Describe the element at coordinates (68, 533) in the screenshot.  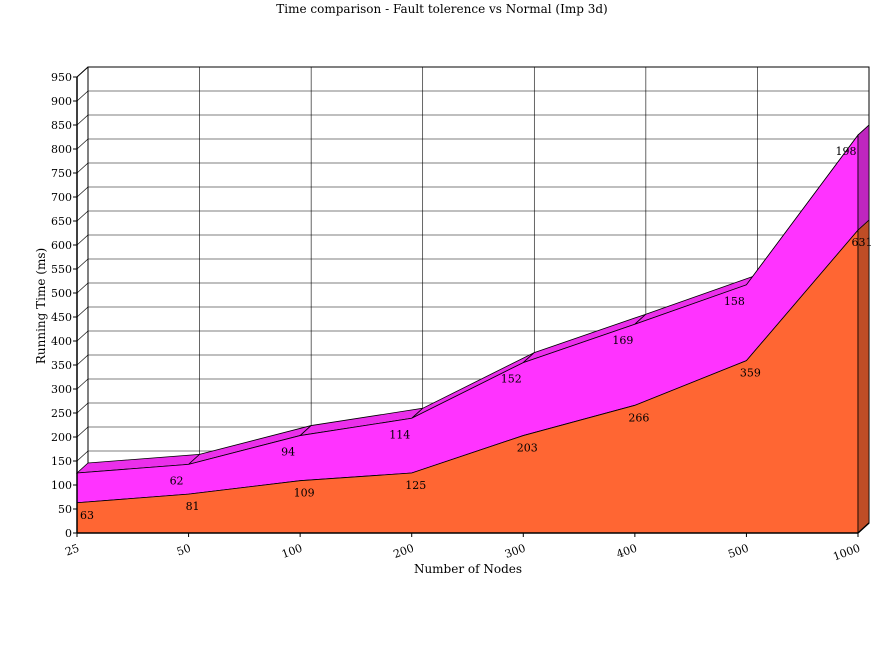
I see `y-tick-label: 0` at that location.